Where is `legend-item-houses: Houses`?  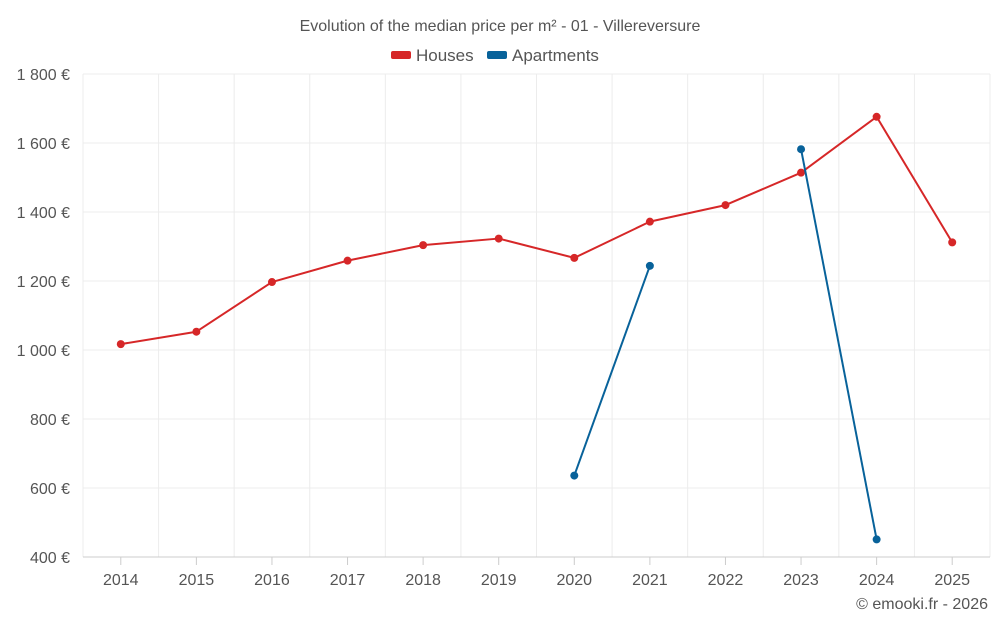 legend-item-houses: Houses is located at coordinates (432, 55).